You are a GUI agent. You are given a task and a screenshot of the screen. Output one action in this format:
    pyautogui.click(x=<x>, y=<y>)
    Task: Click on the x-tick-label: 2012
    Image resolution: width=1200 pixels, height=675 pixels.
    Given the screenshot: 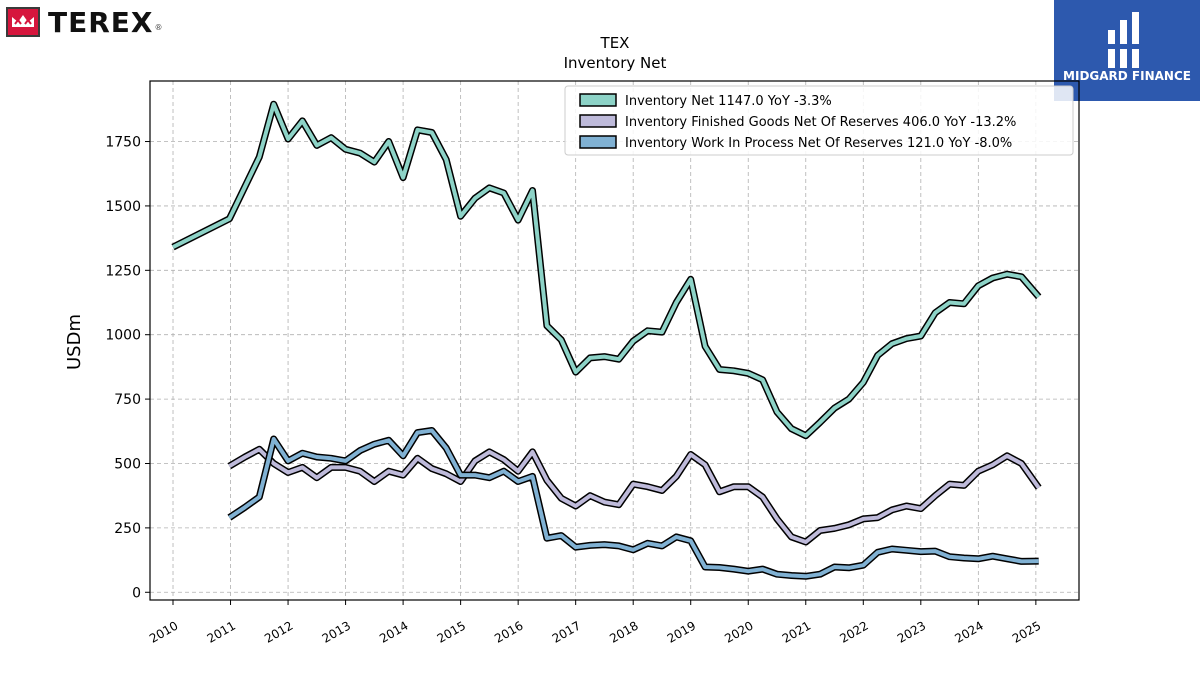 What is the action you would take?
    pyautogui.click(x=278, y=631)
    